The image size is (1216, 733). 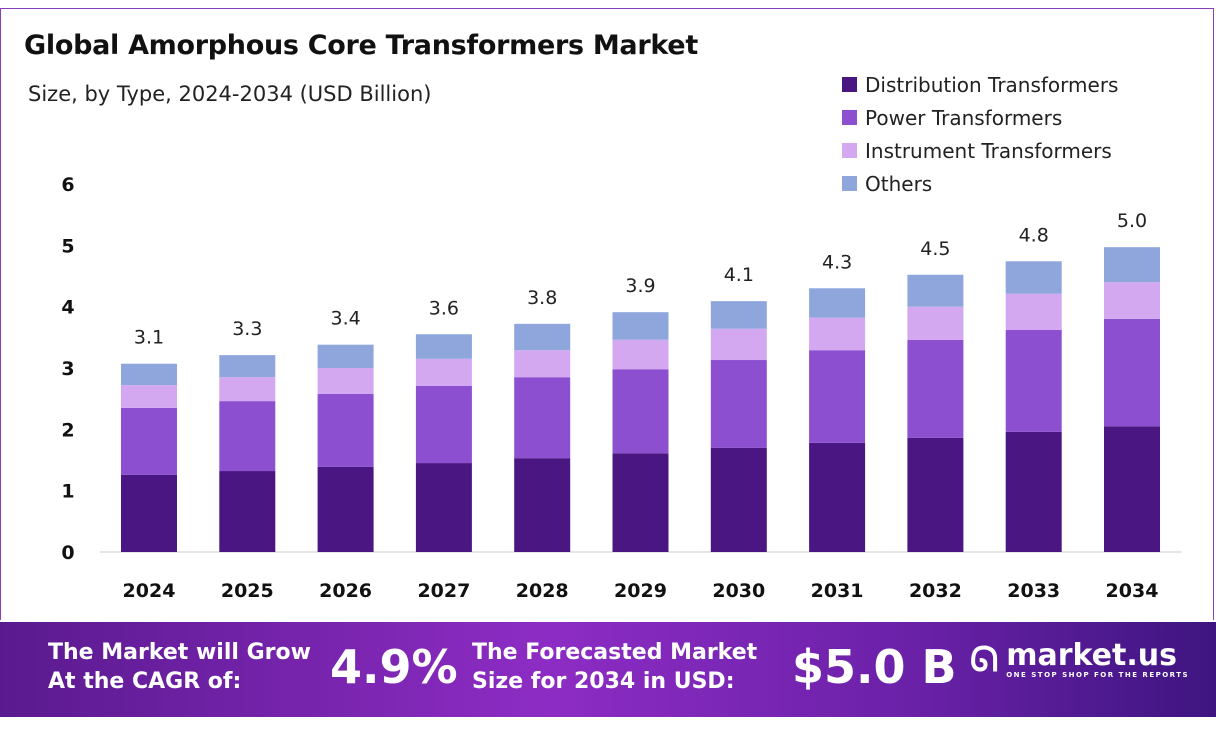 What do you see at coordinates (992, 84) in the screenshot?
I see `legend-label: Distribution Transformers` at bounding box center [992, 84].